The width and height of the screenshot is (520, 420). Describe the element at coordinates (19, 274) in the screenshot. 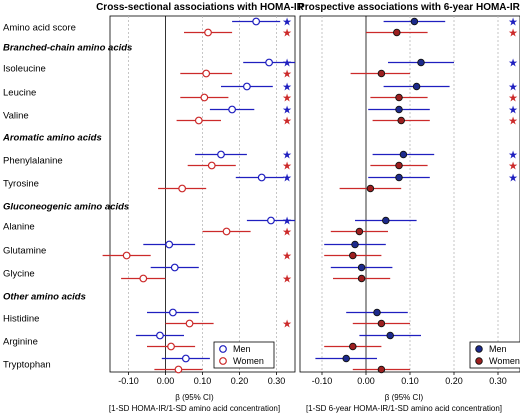

I see `row-label: Glycine` at that location.